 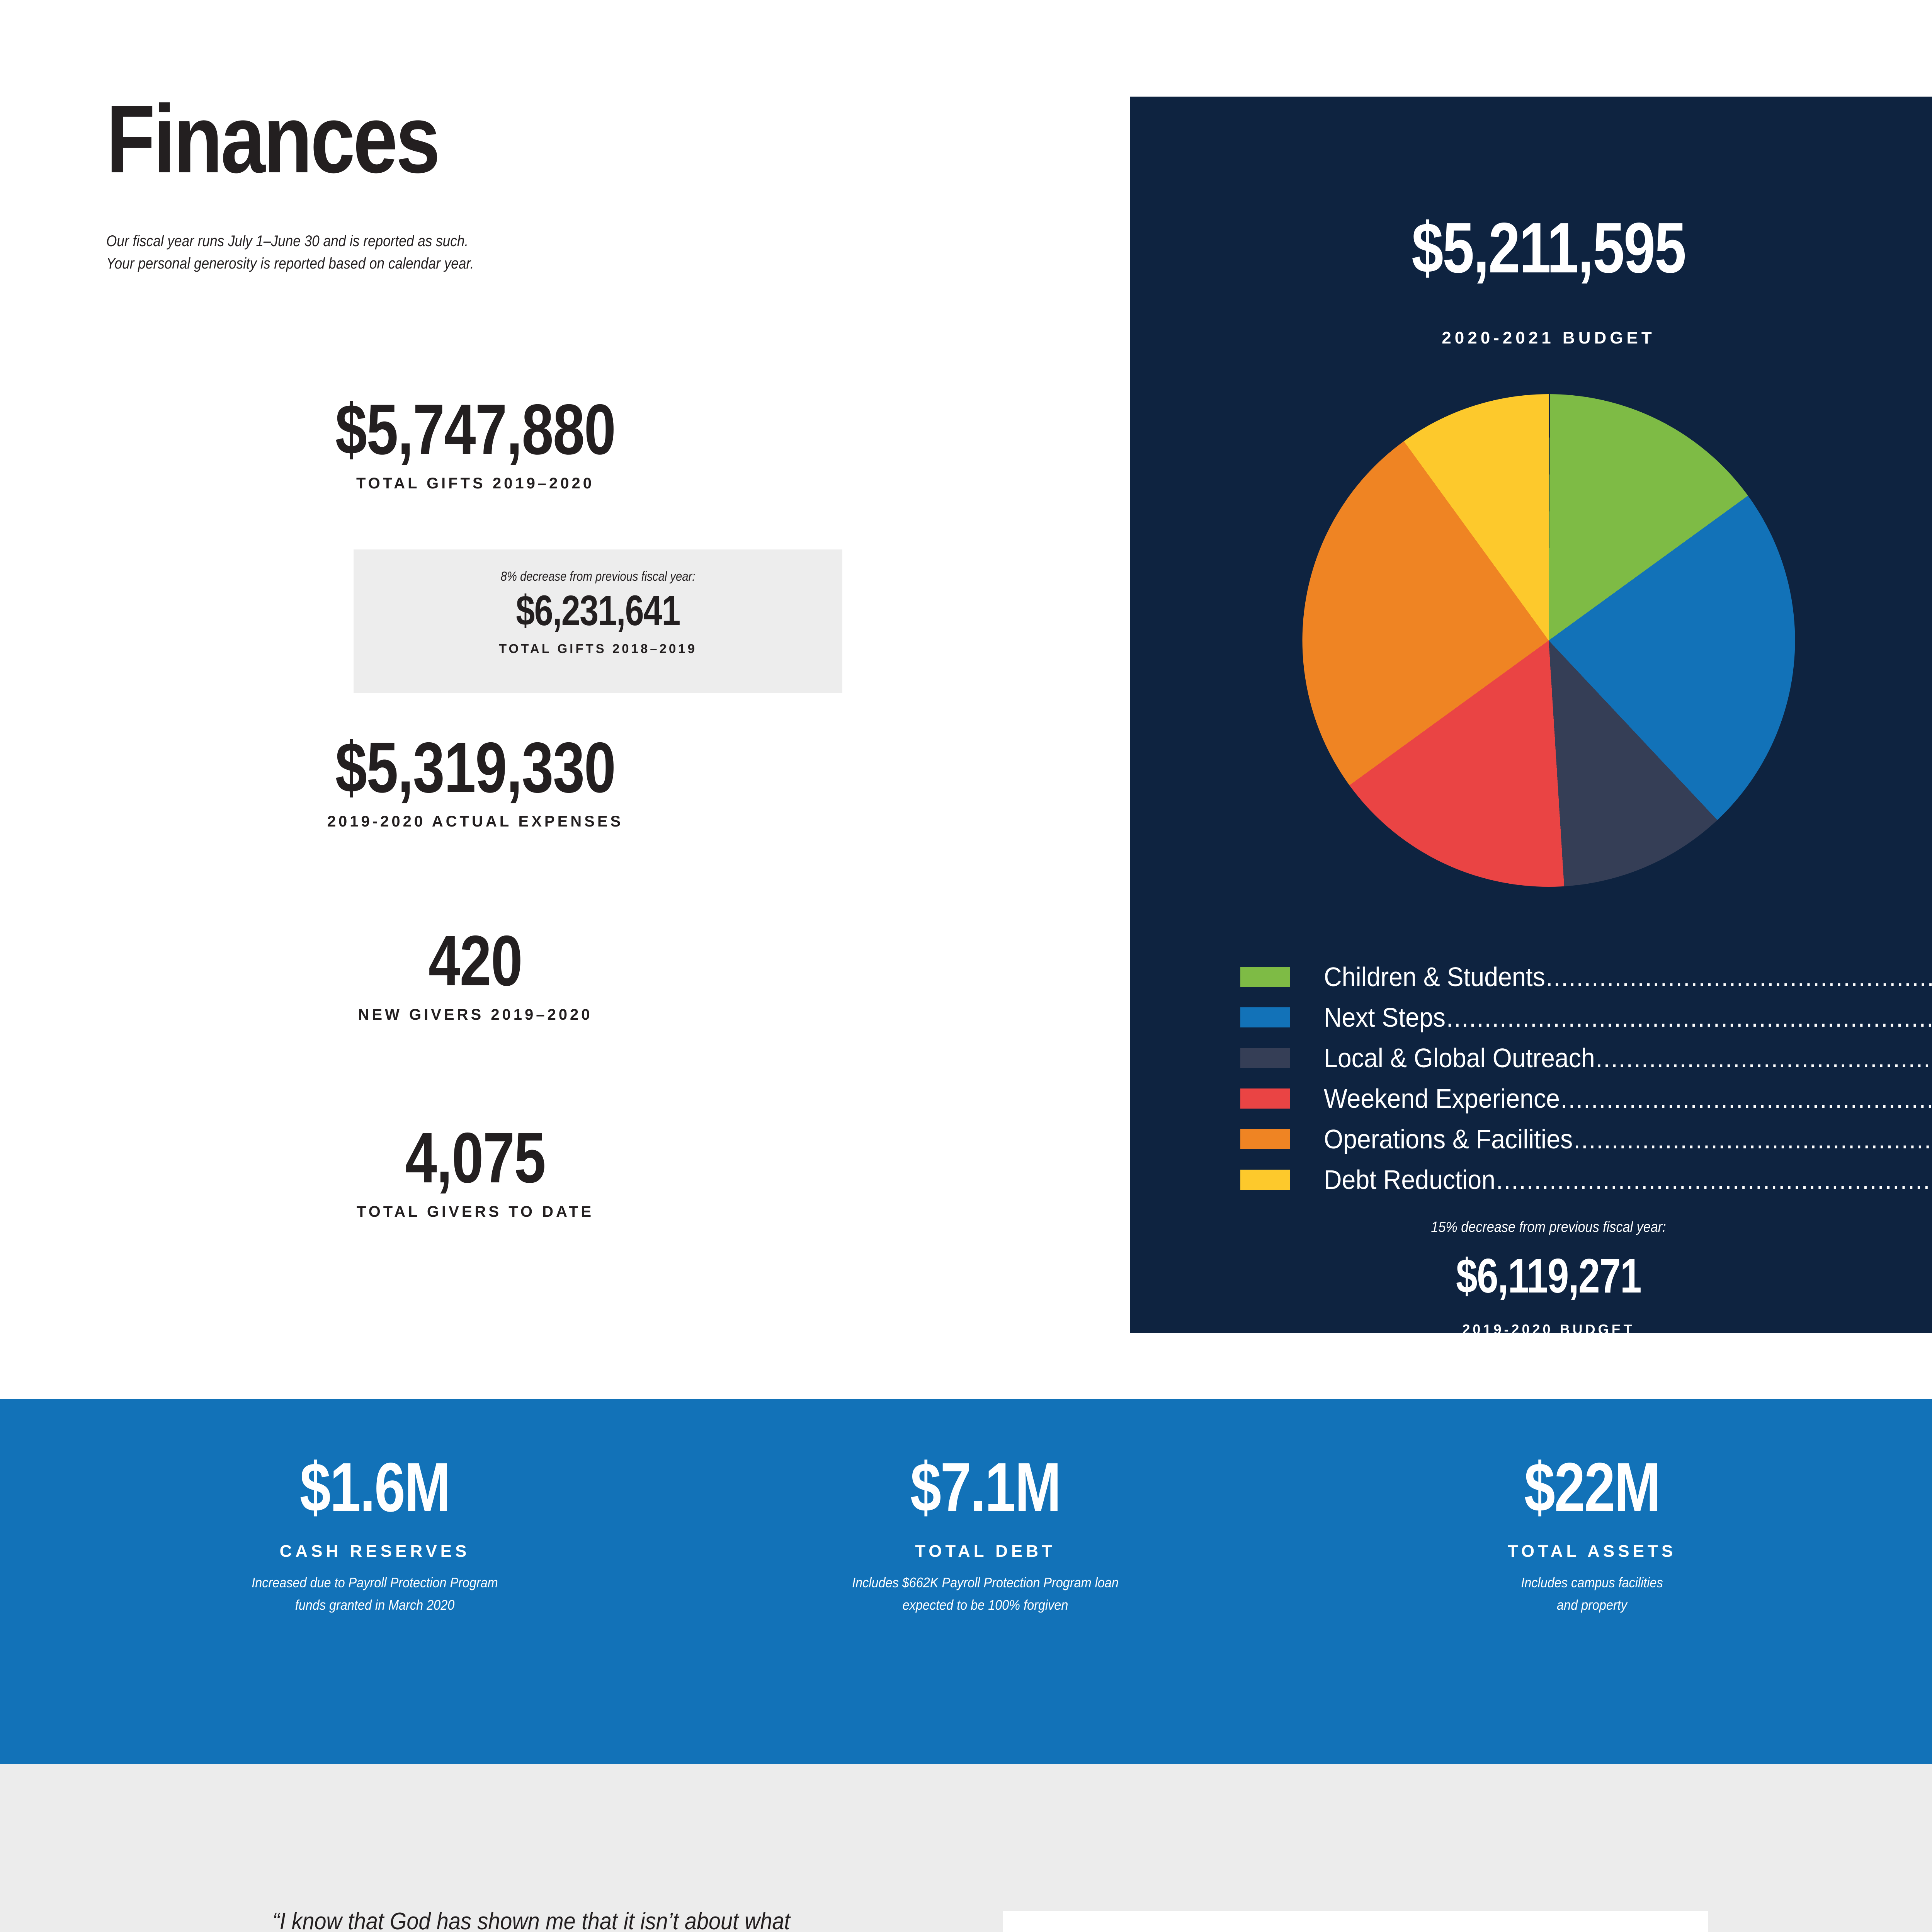 I want to click on previous-gifts-value: $6,231,641, so click(x=598, y=610).